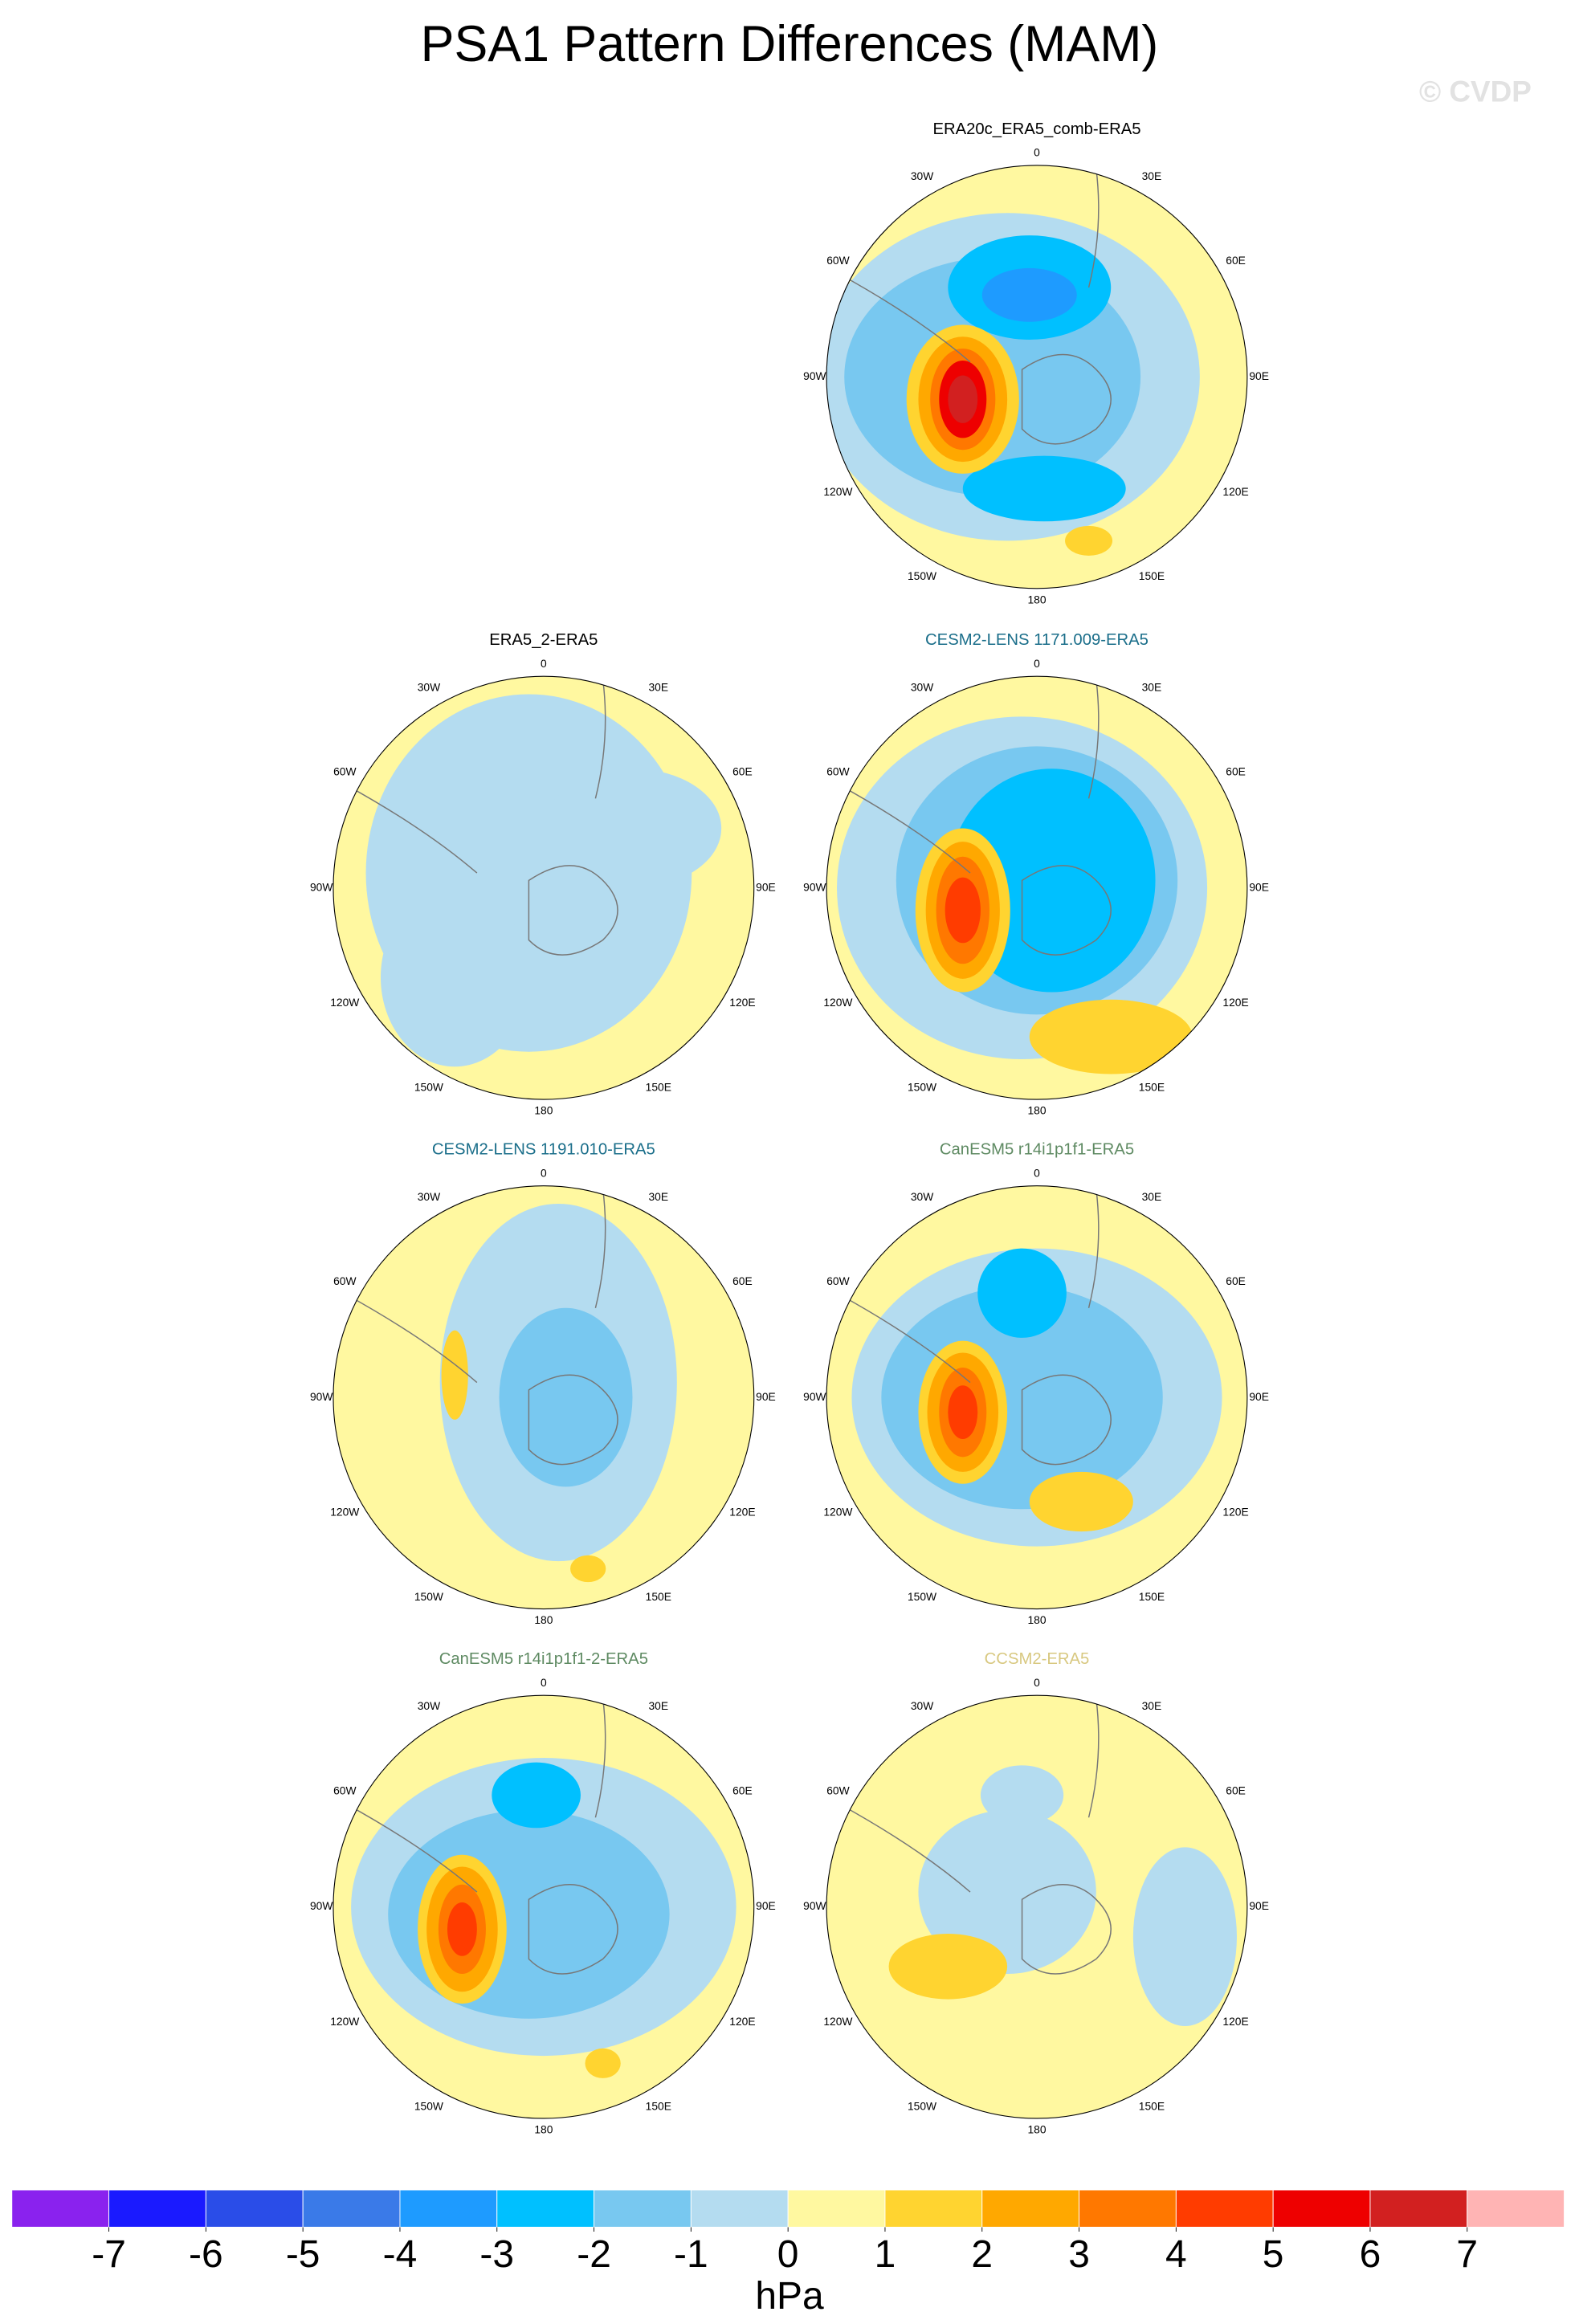 Image resolution: width=1579 pixels, height=2324 pixels. Describe the element at coordinates (206, 2254) in the screenshot. I see `colorbar-tick-label: -6` at that location.